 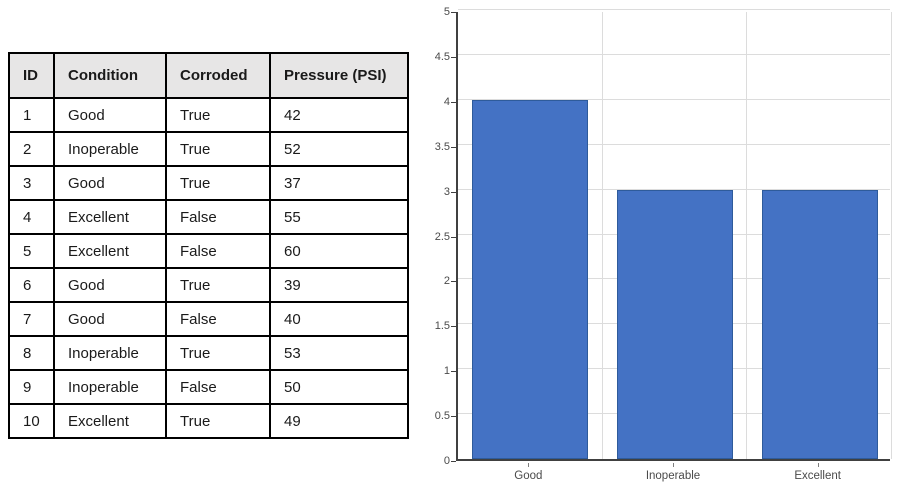 What do you see at coordinates (675, 324) in the screenshot?
I see `bar-inoperable` at bounding box center [675, 324].